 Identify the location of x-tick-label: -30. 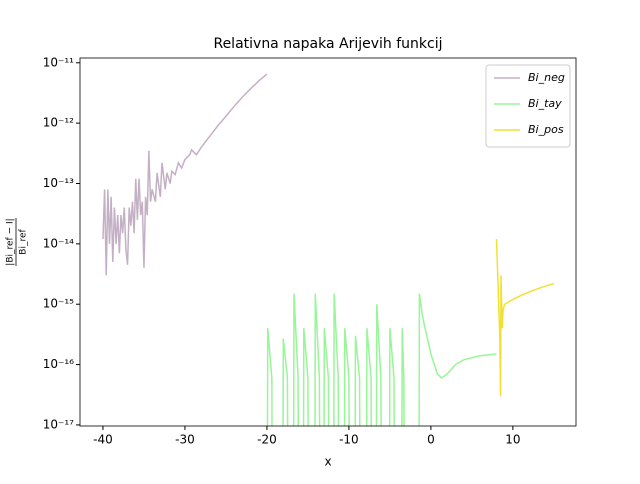
(185, 440).